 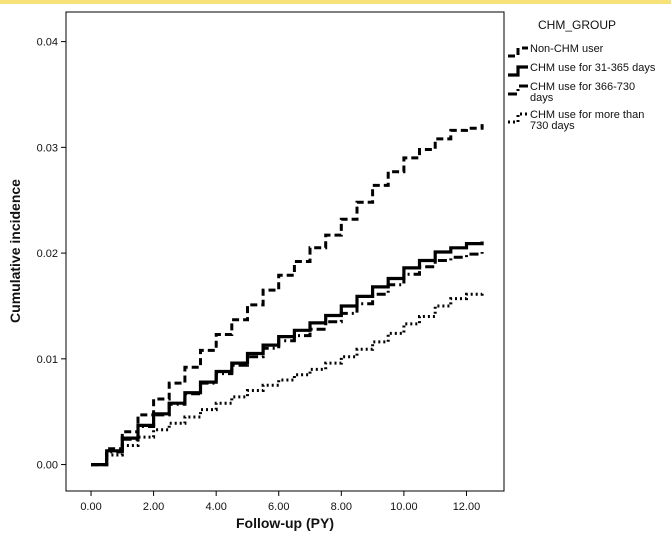 What do you see at coordinates (542, 98) in the screenshot?
I see `legend-label: days` at bounding box center [542, 98].